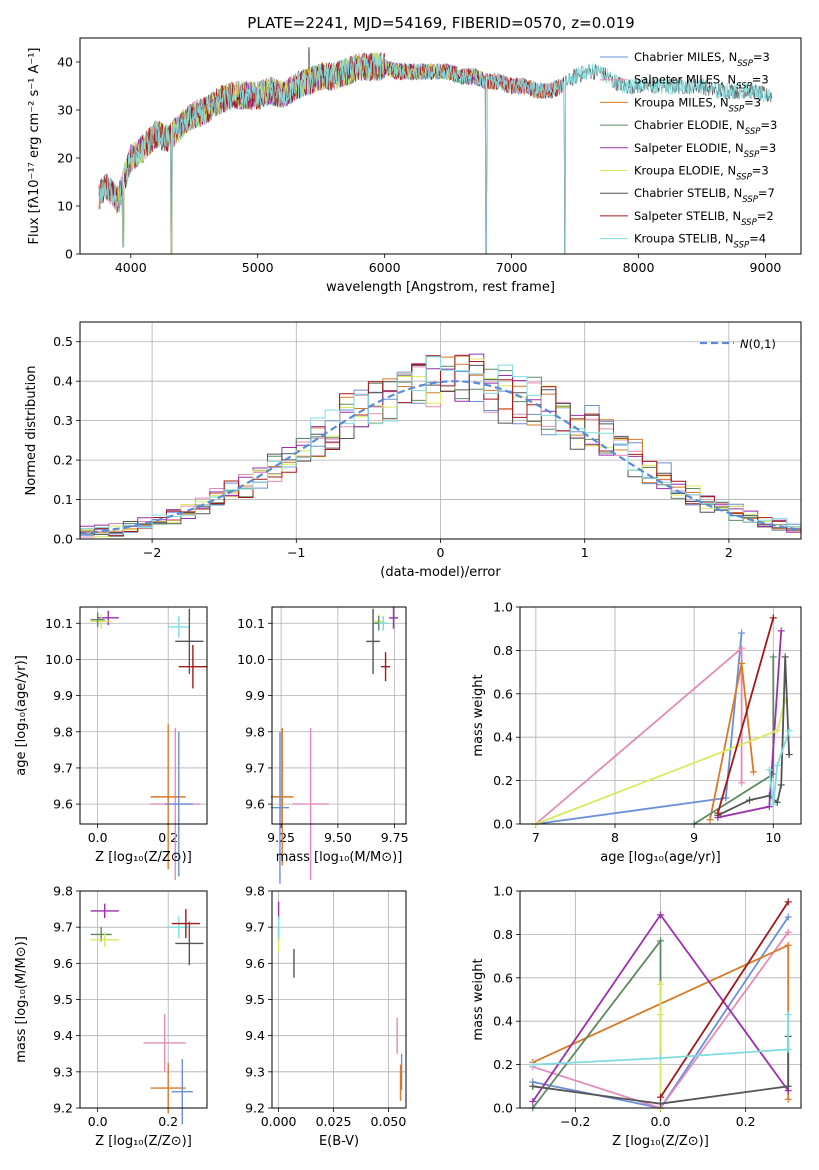 The height and width of the screenshot is (1170, 819). I want to click on x-tick-label: 9, so click(694, 837).